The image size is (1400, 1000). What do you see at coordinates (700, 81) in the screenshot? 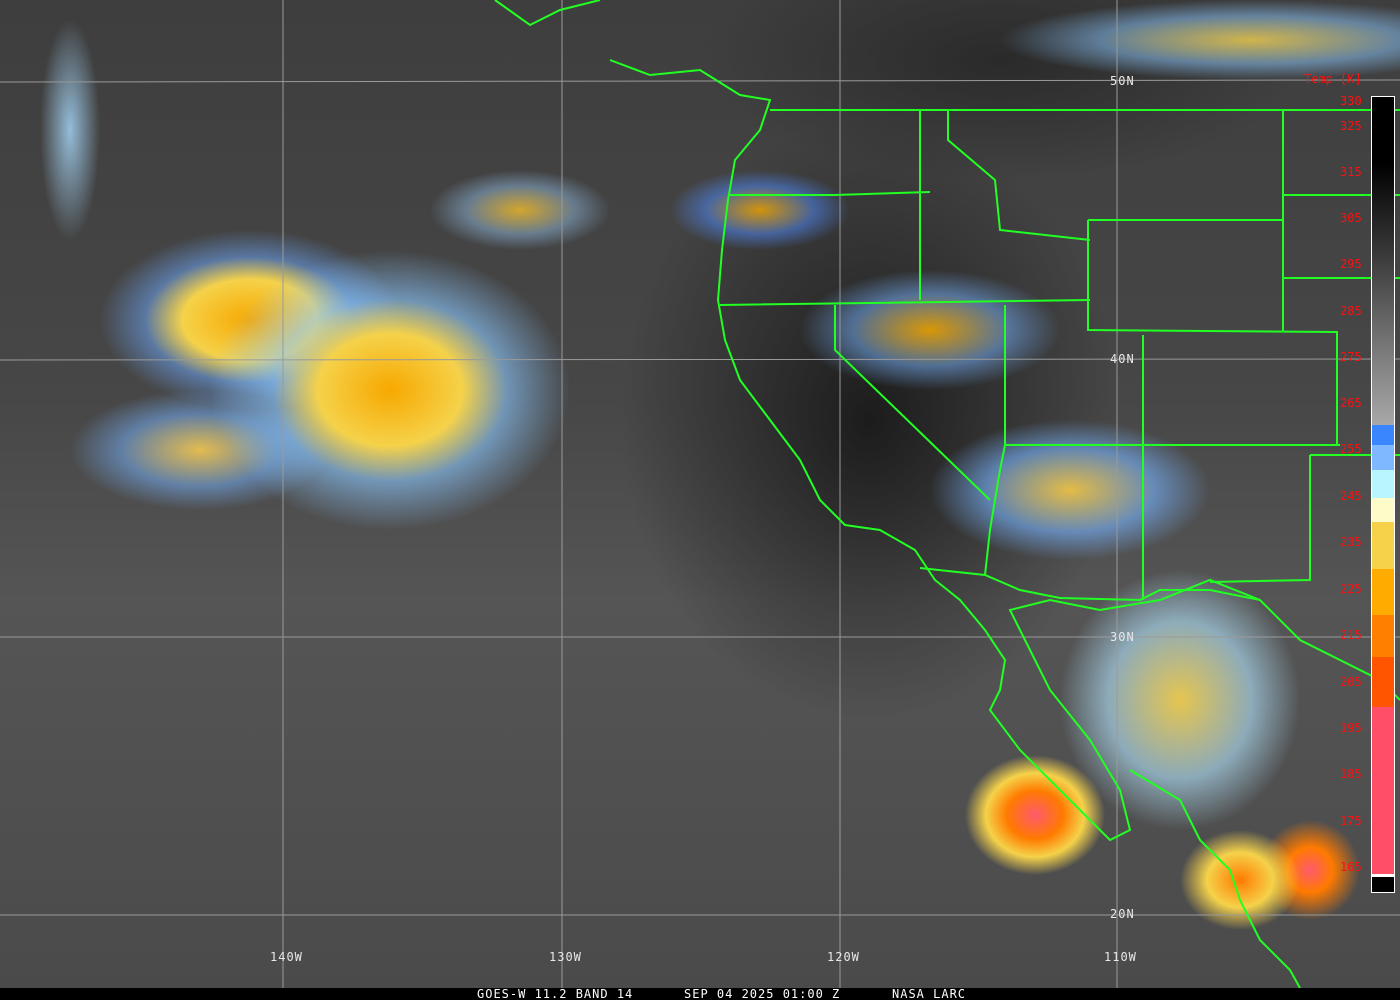
I see `lat-line-50n` at bounding box center [700, 81].